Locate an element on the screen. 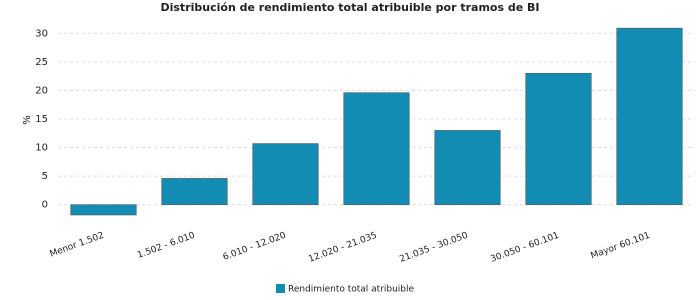 This screenshot has height=300, width=700. y-tick-label: 25 is located at coordinates (41, 62).